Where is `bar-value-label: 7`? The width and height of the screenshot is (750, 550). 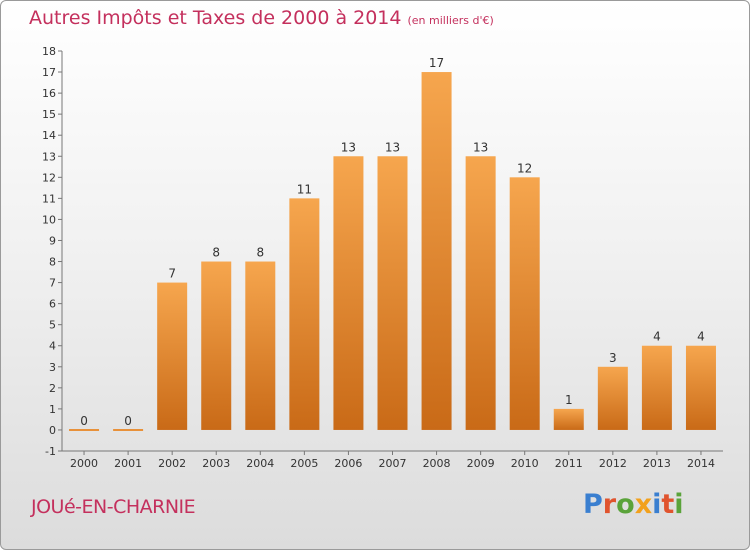
bar-value-label: 7 is located at coordinates (172, 274).